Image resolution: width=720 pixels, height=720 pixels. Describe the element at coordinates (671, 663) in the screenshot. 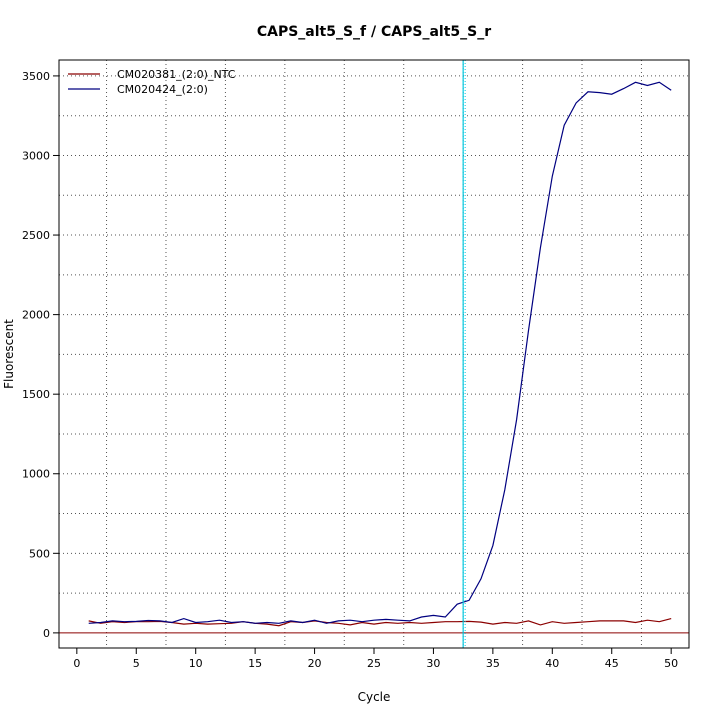

I see `x-tick-label: 50` at that location.